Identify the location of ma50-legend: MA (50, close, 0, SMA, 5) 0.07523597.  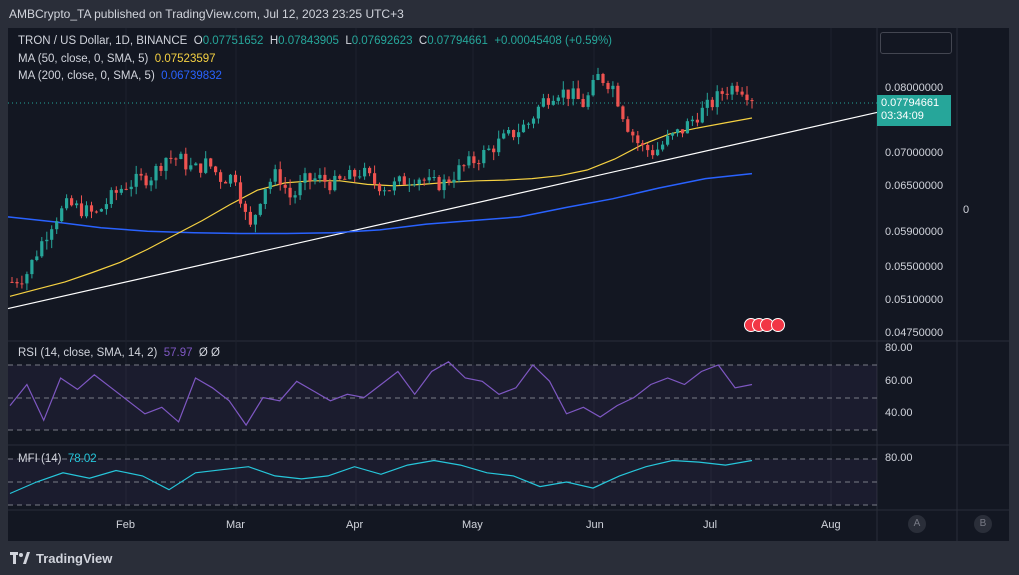
(117, 59).